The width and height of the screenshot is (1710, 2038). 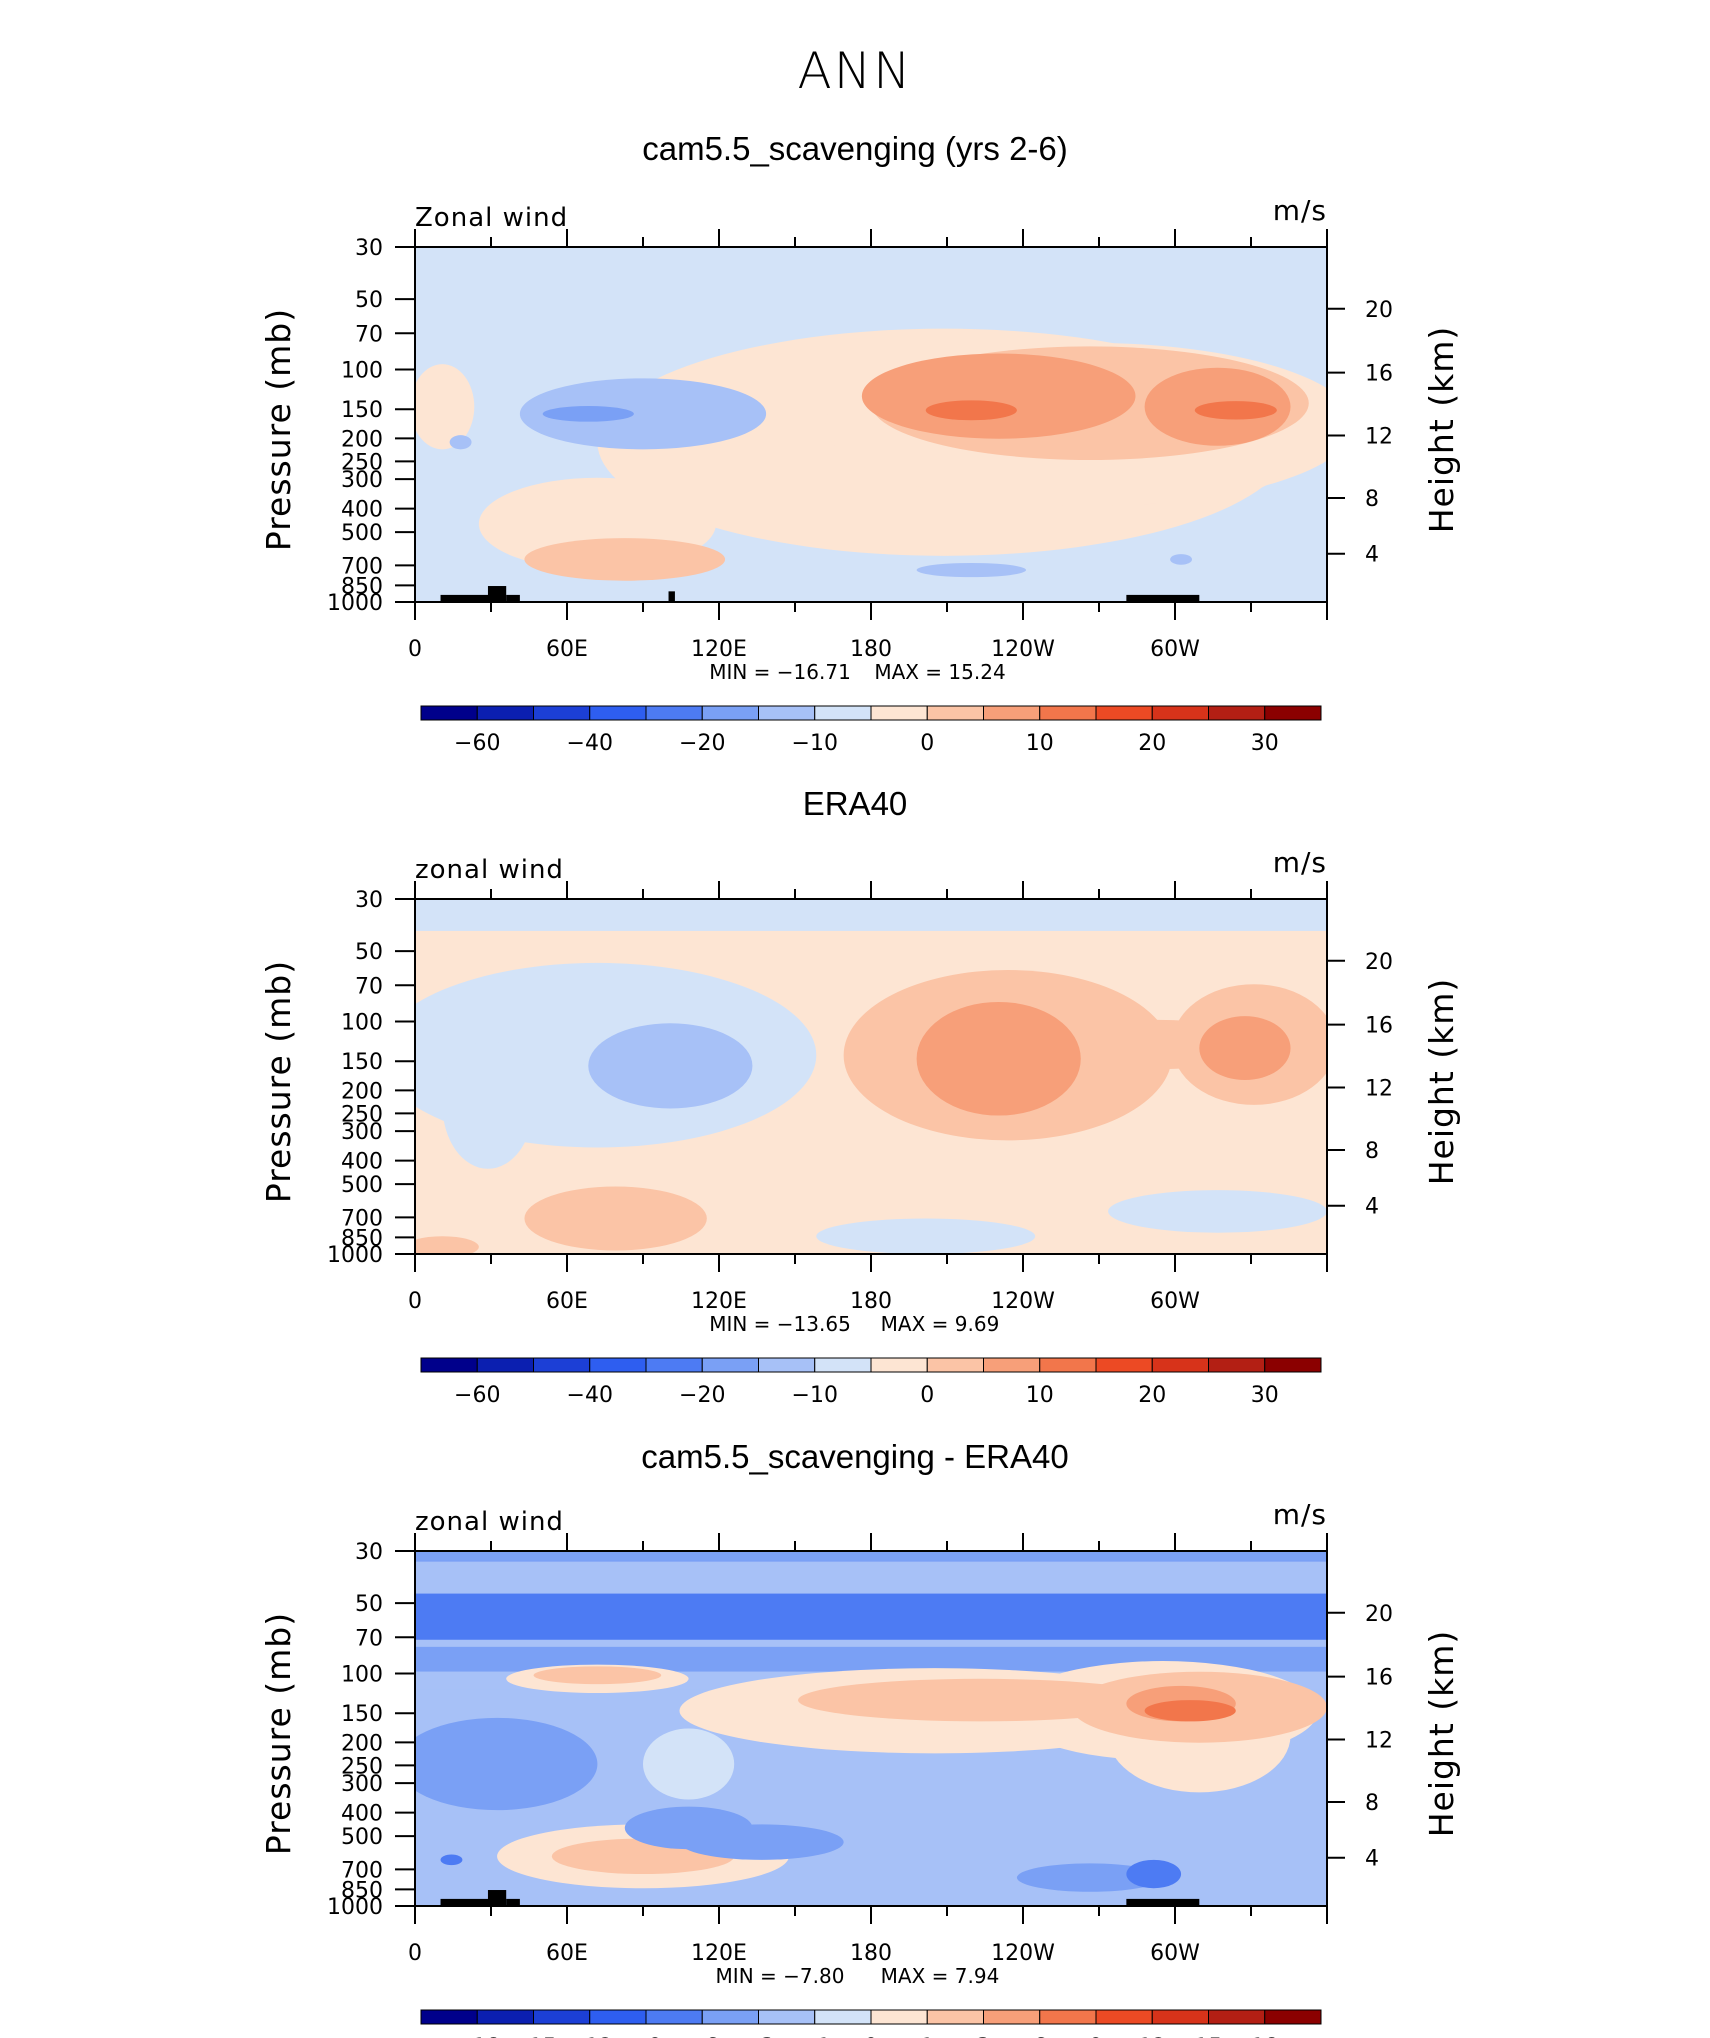 What do you see at coordinates (362, 439) in the screenshot?
I see `y-tick-label: 200` at bounding box center [362, 439].